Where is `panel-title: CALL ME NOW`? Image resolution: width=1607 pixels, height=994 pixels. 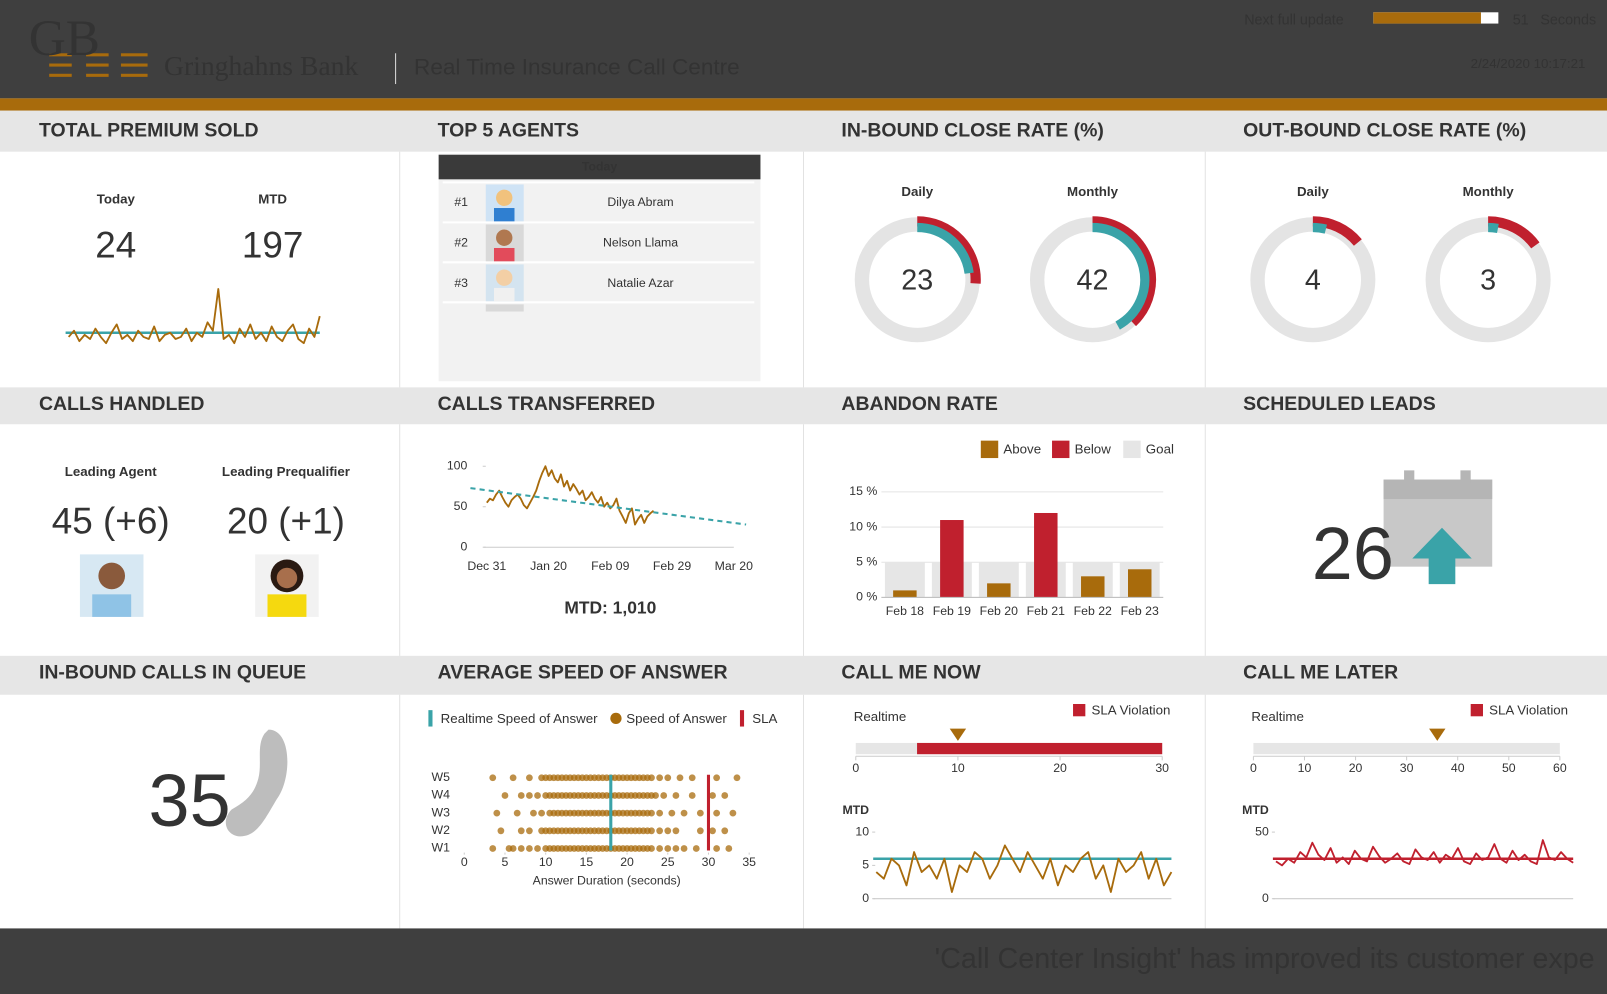
panel-title: CALL ME NOW is located at coordinates (911, 672).